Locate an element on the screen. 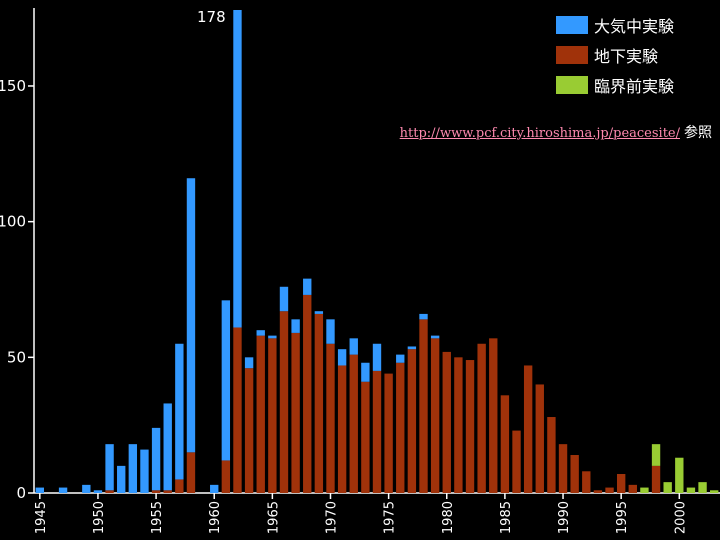 This screenshot has height=540, width=720. x-tick-label-1995: 1995 is located at coordinates (622, 517).